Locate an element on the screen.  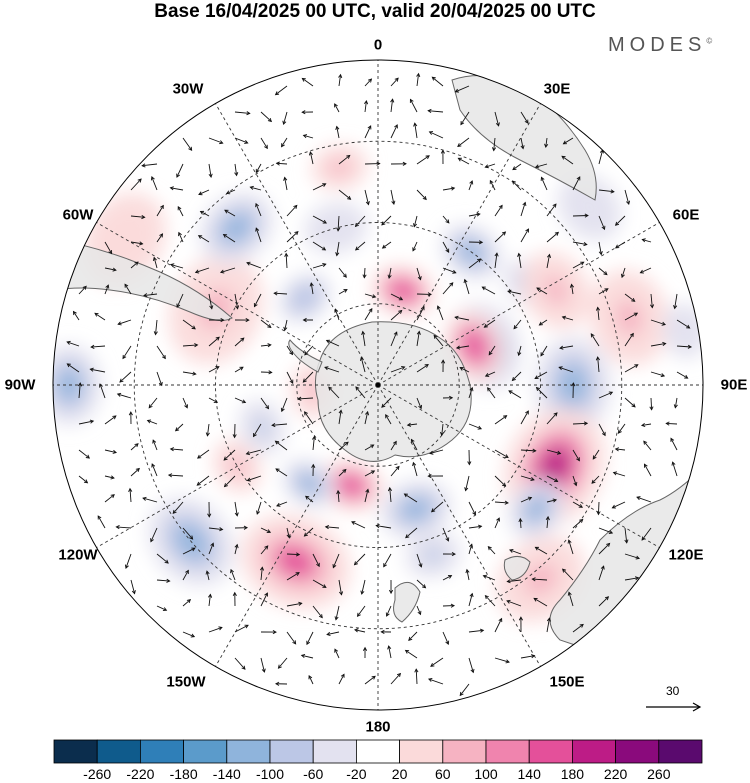
colorbar-tick-label: 180 is located at coordinates (572, 774).